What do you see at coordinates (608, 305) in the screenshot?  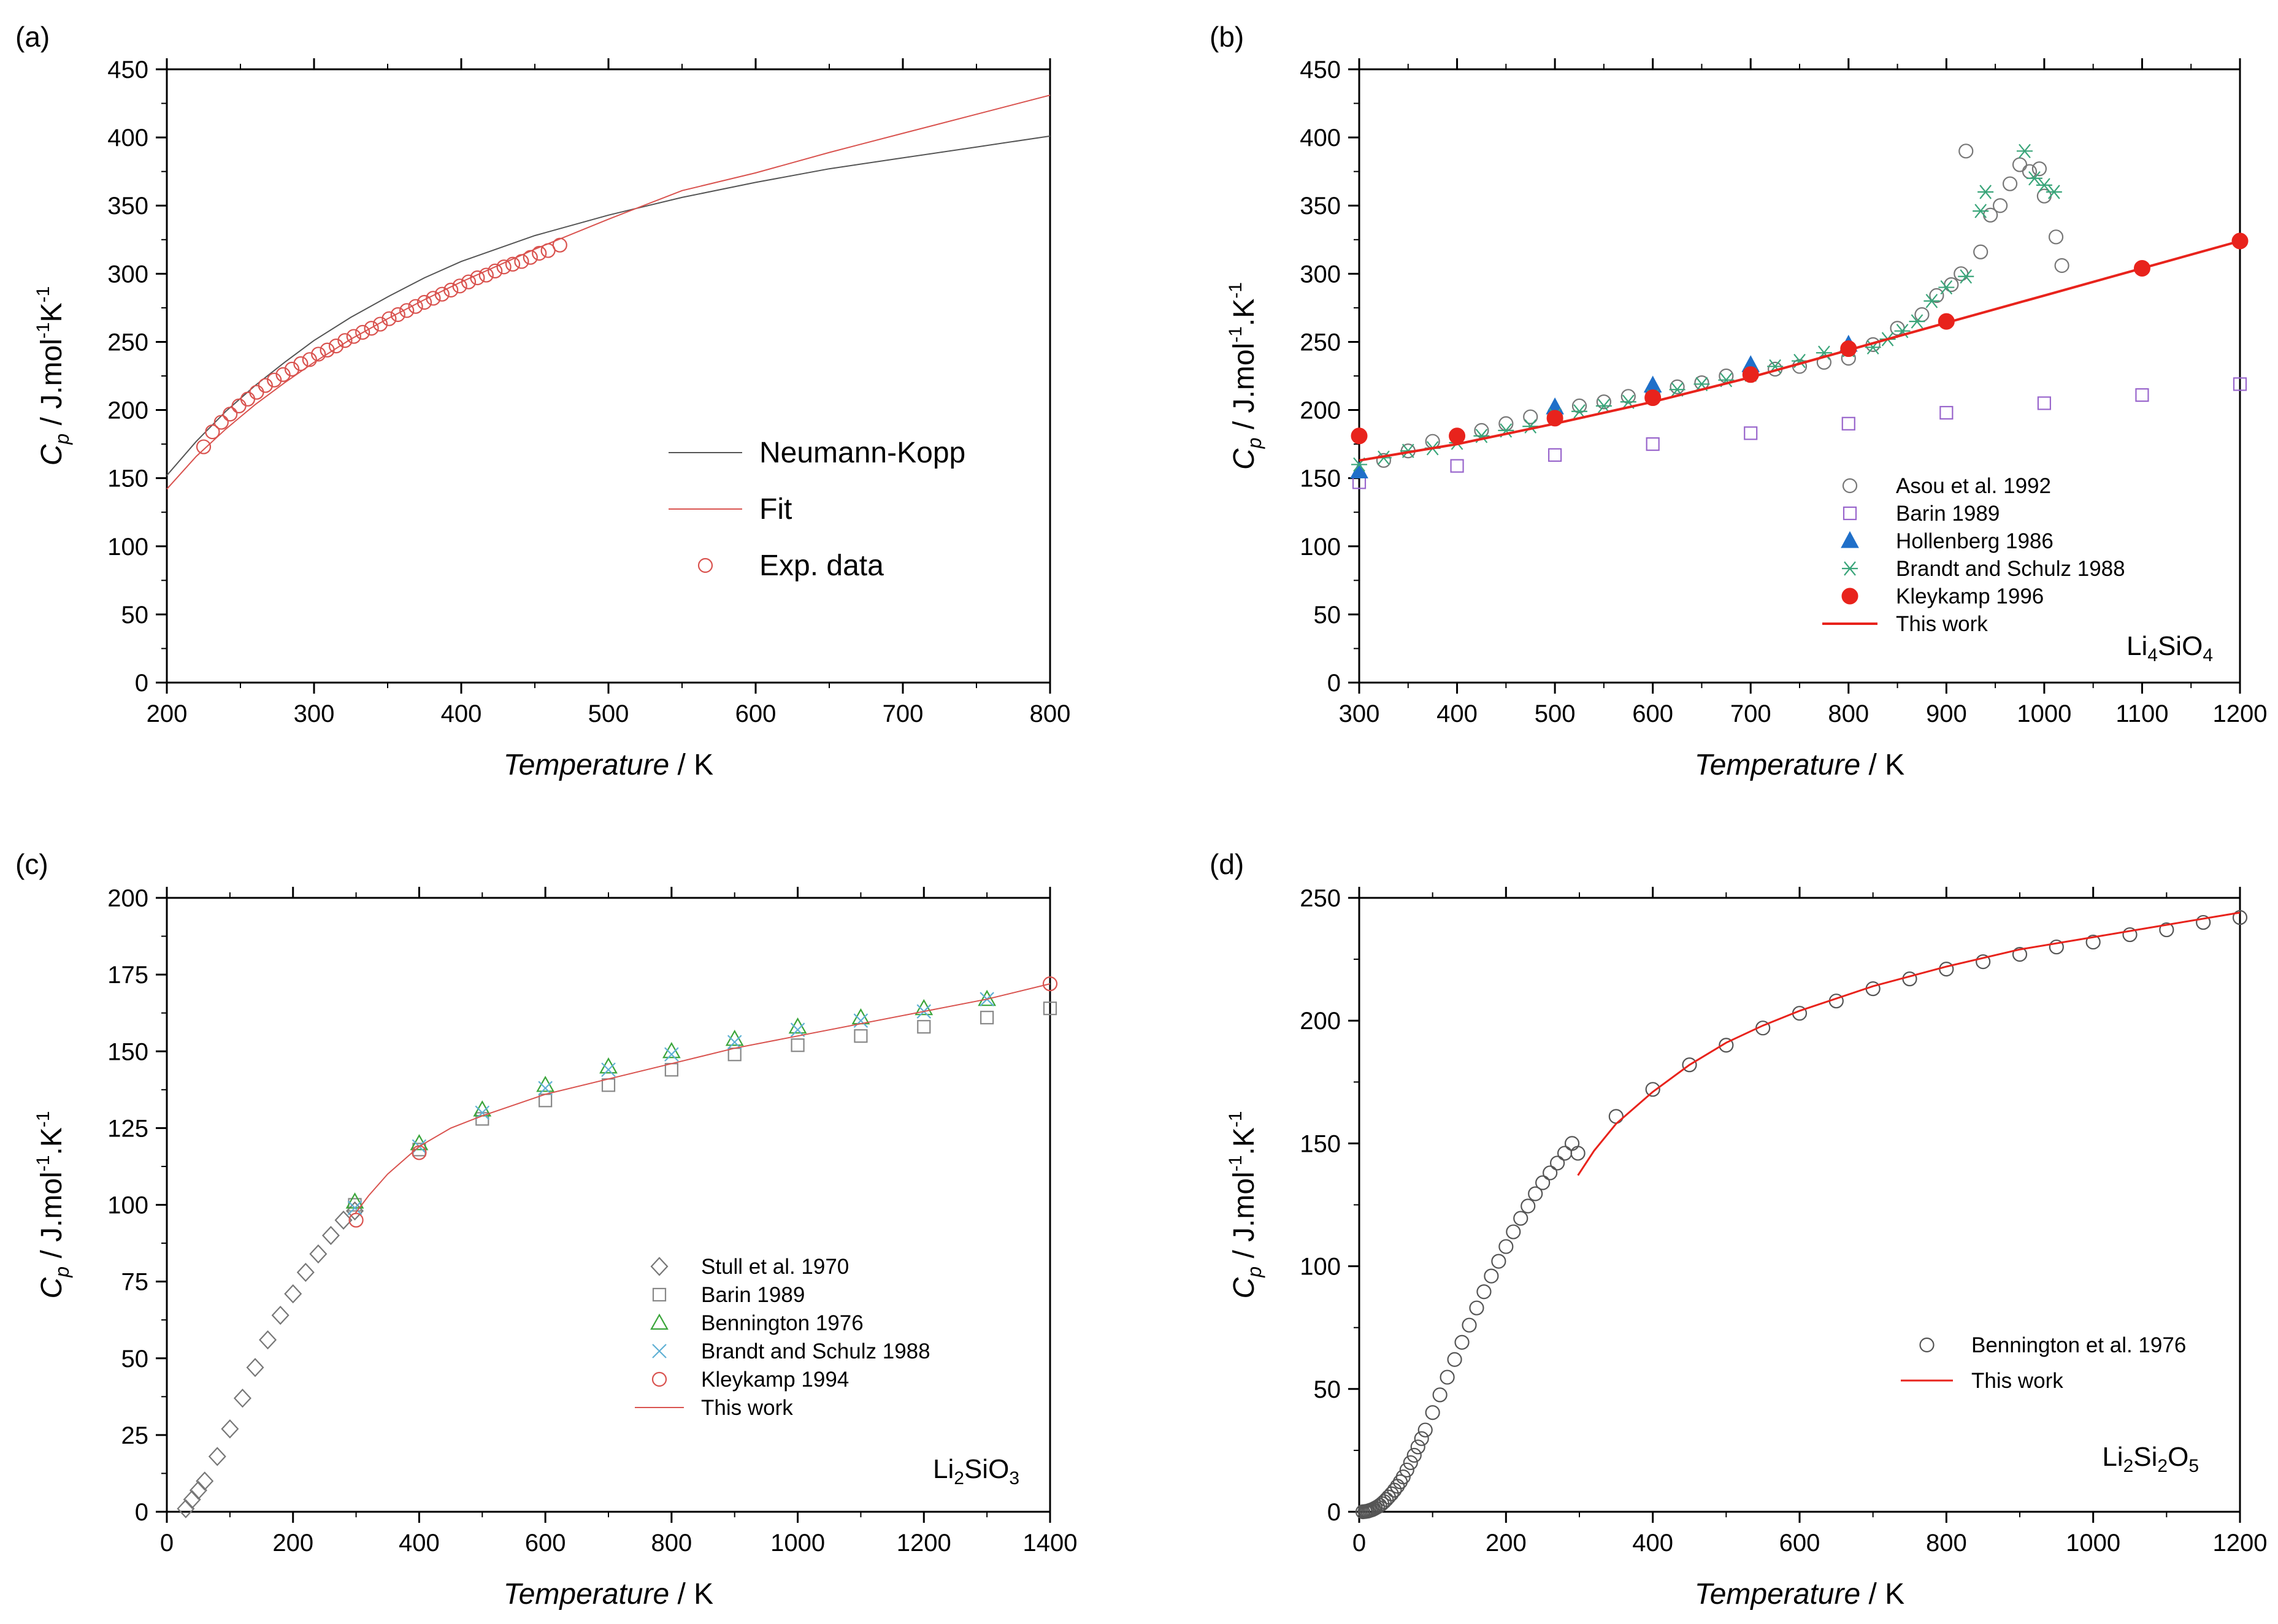 I see `series-neumann-kopp` at bounding box center [608, 305].